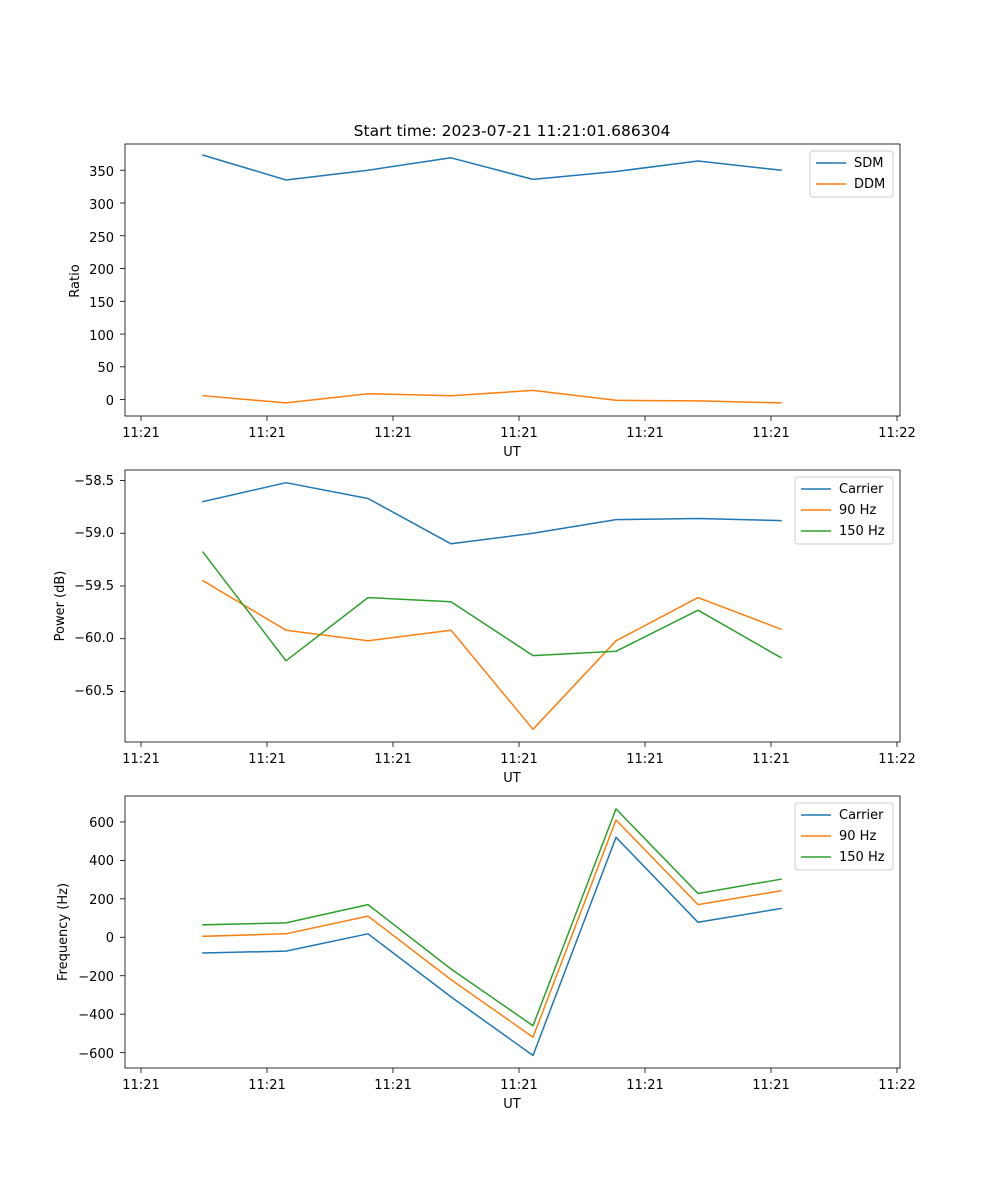  Describe the element at coordinates (94, 638) in the screenshot. I see `power-y-tick-label: −60.0` at that location.